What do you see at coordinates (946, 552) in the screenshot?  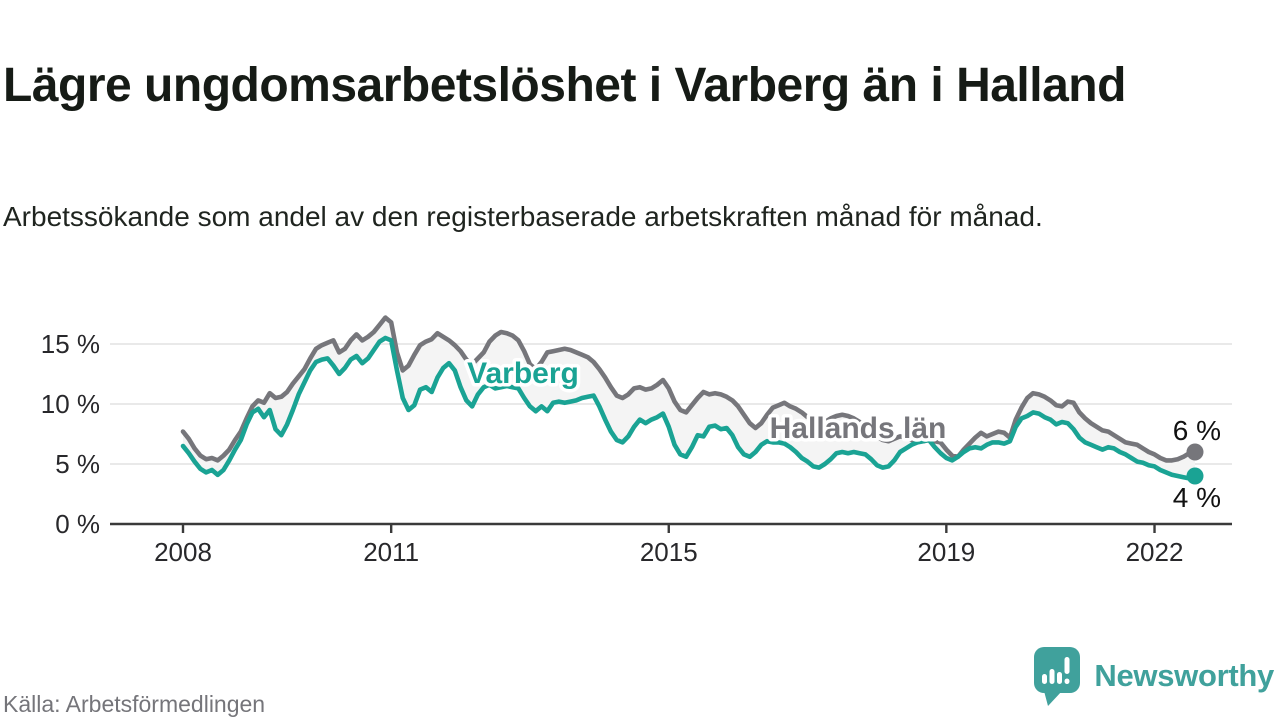 I see `x-tick-label: 2019` at bounding box center [946, 552].